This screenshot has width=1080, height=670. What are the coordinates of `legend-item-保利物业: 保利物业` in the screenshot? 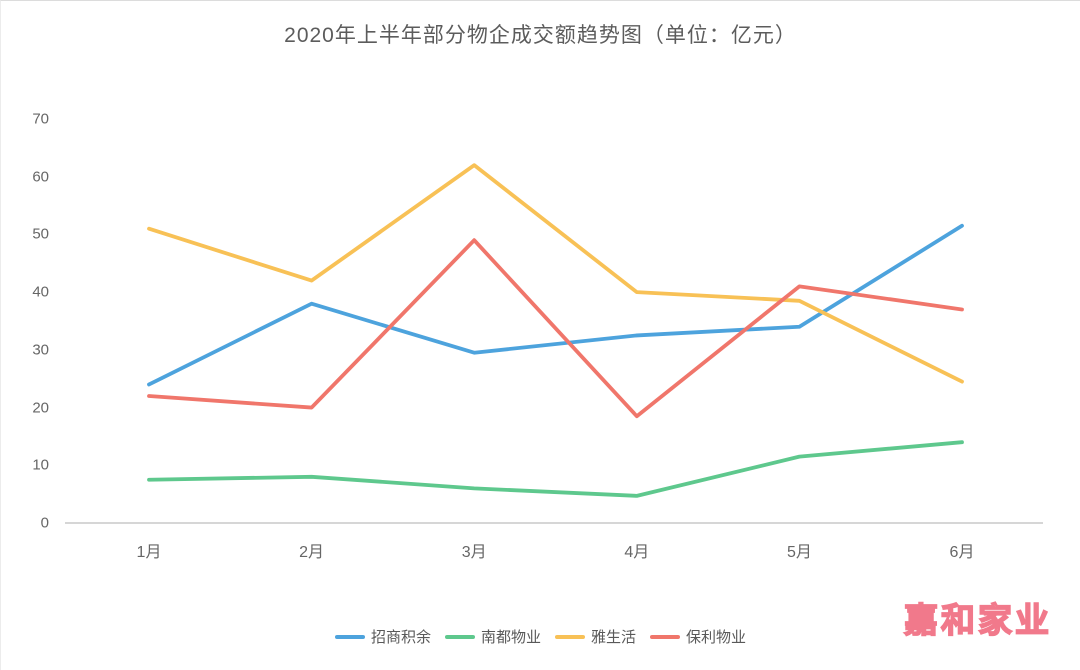 It's located at (698, 636).